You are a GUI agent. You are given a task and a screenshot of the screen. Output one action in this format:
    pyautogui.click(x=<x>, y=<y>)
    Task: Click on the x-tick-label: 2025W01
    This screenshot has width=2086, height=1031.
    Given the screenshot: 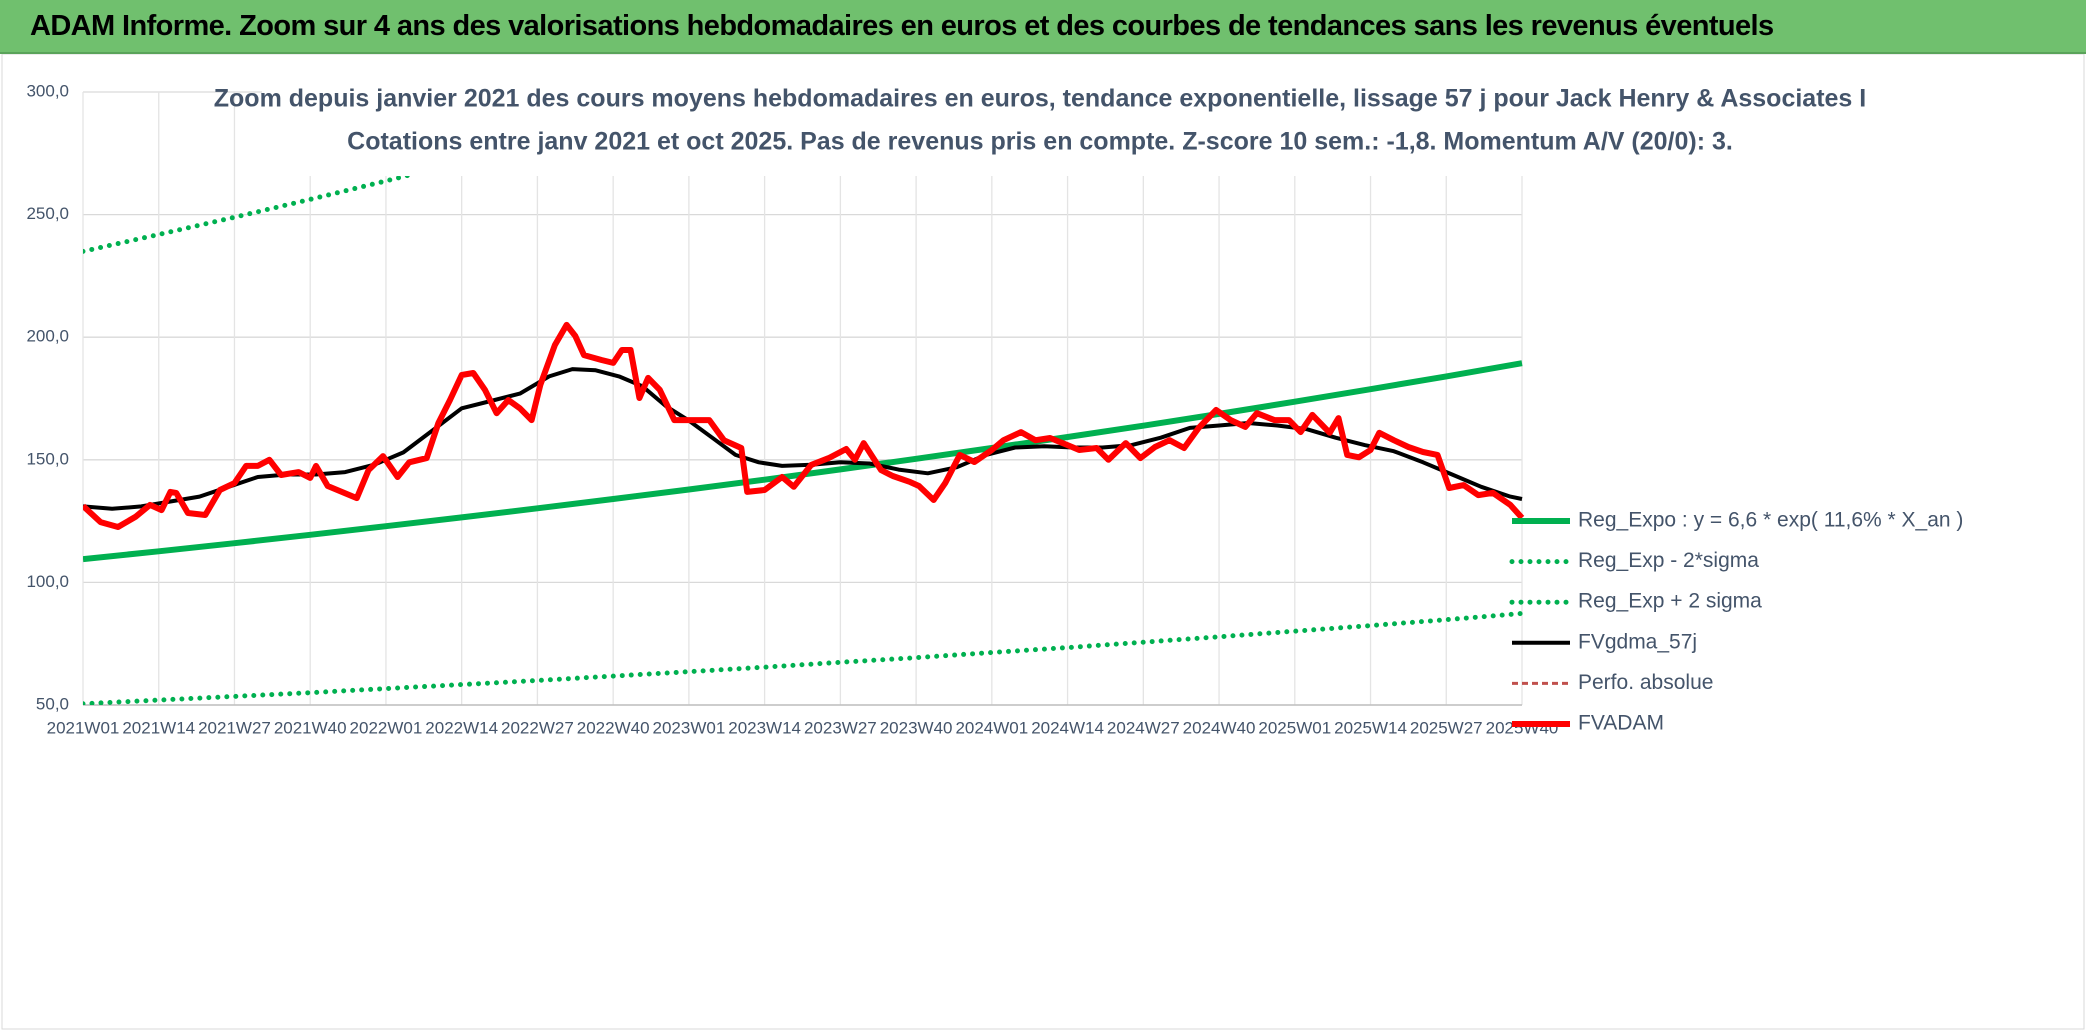 What is the action you would take?
    pyautogui.click(x=1294, y=727)
    